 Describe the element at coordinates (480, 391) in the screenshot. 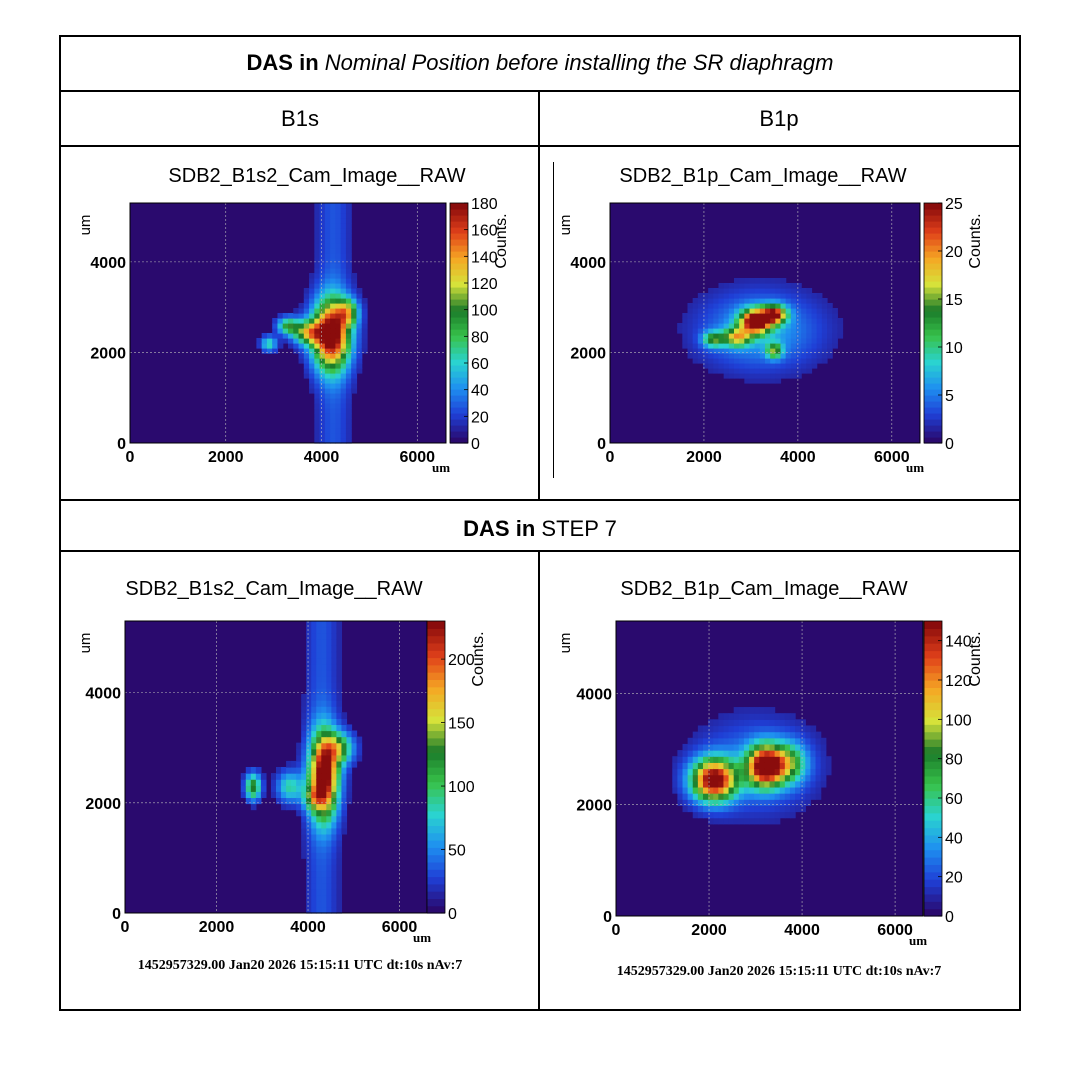

I see `color-scale-label: 40` at that location.